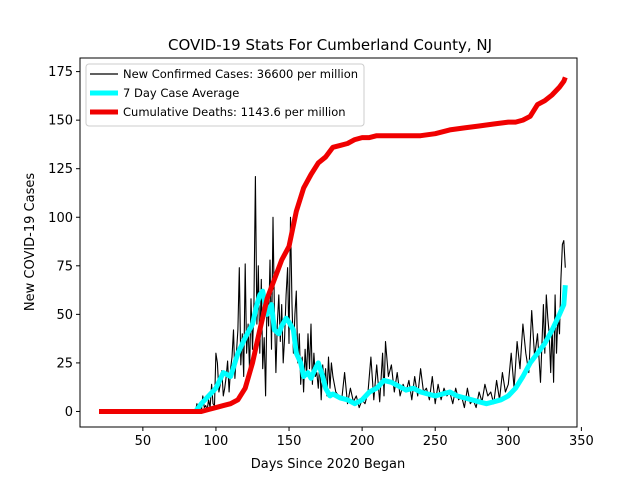 The width and height of the screenshot is (640, 480). I want to click on y-tick-label: 125, so click(60, 169).